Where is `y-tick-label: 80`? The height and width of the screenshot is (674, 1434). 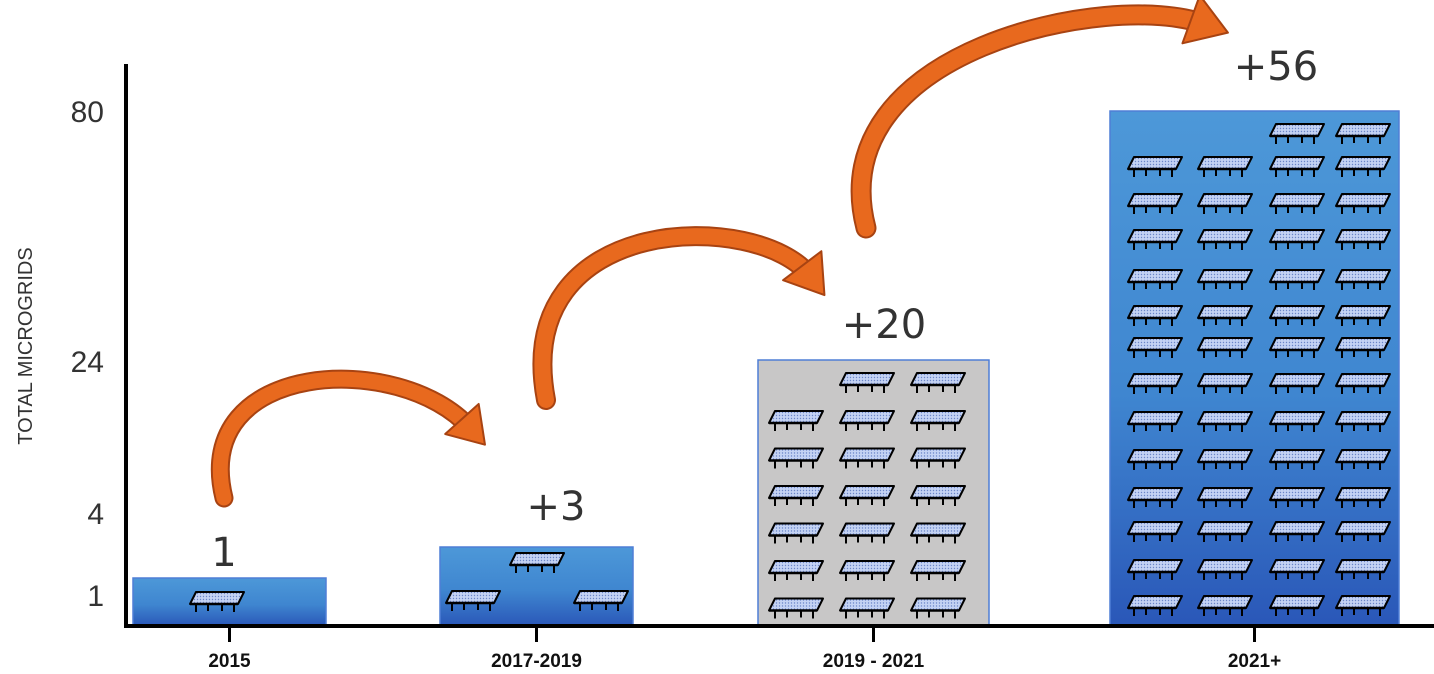 y-tick-label: 80 is located at coordinates (87, 112).